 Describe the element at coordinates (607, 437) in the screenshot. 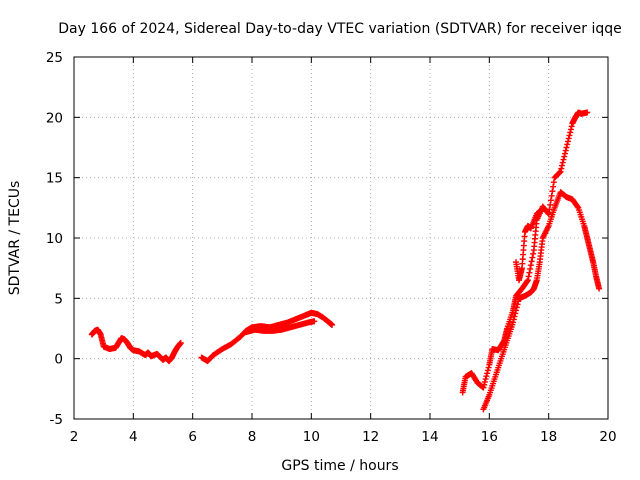

I see `x-tick-label: 20` at that location.